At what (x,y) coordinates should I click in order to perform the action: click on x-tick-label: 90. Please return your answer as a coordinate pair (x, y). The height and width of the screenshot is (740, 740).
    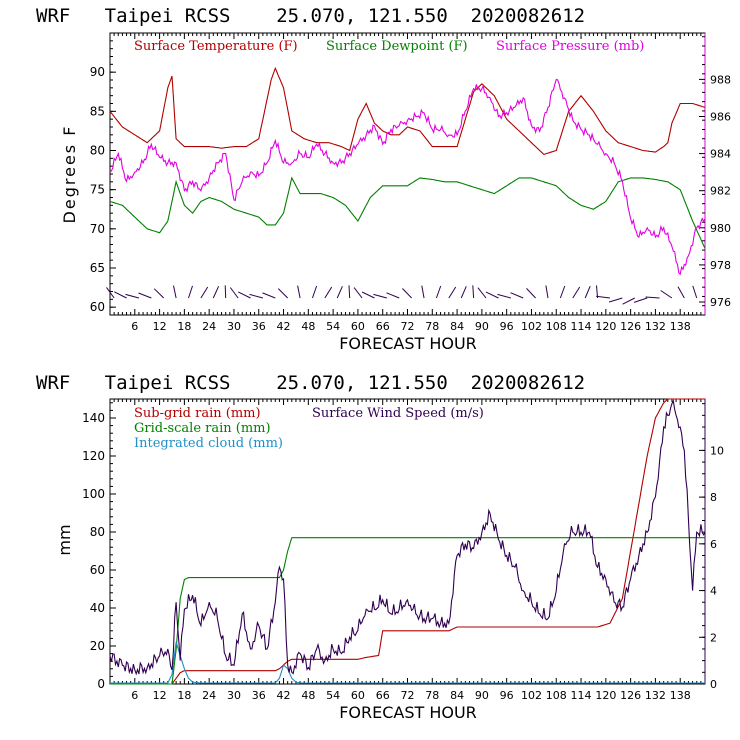
    Looking at the image, I should click on (482, 326).